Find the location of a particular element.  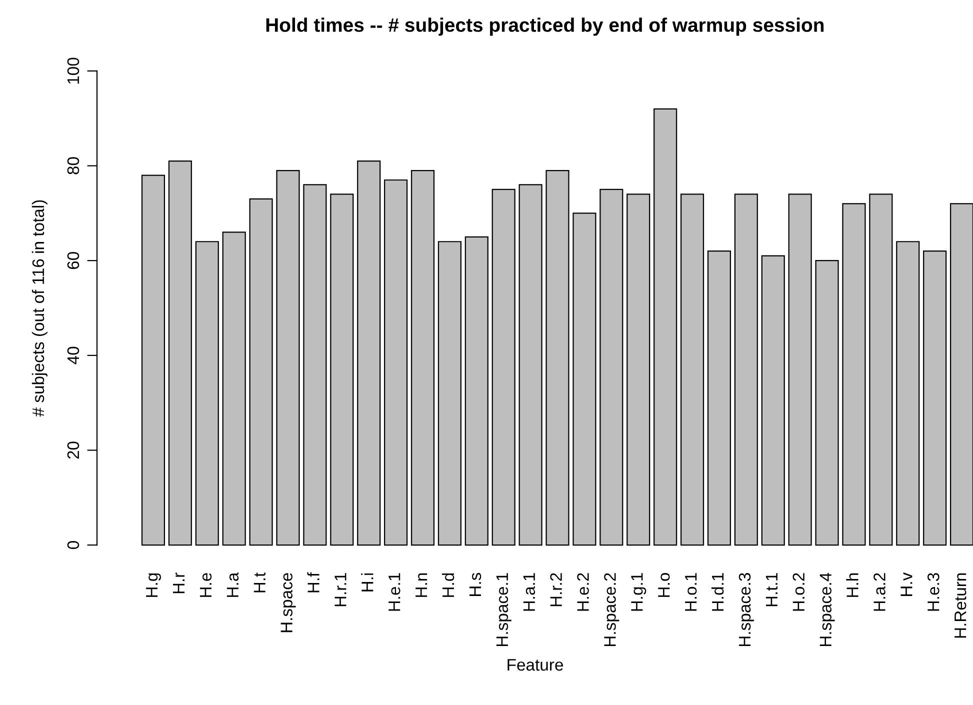

x-tick-label: H.f is located at coordinates (313, 582).